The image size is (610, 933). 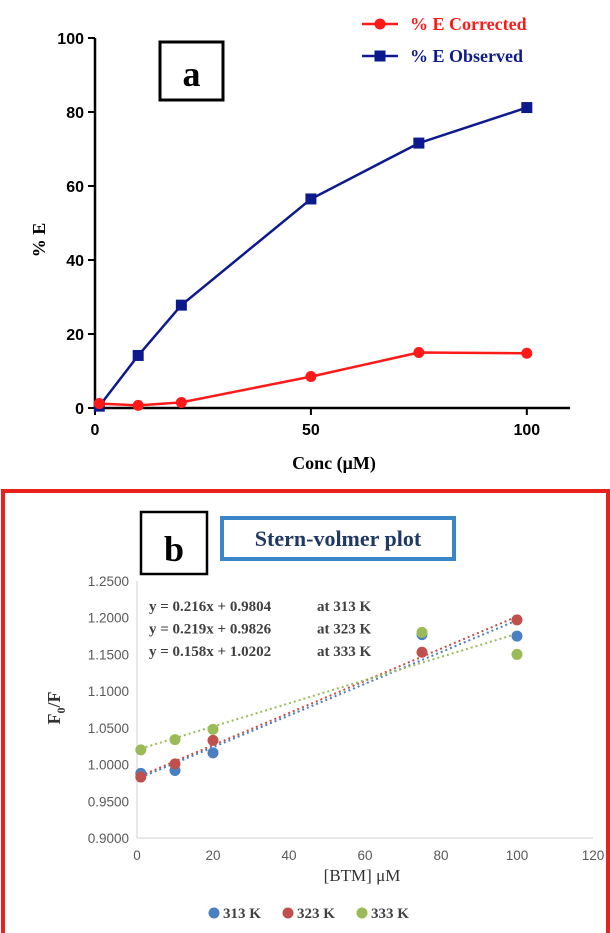 I want to click on series-line-e-corrected, so click(x=313, y=379).